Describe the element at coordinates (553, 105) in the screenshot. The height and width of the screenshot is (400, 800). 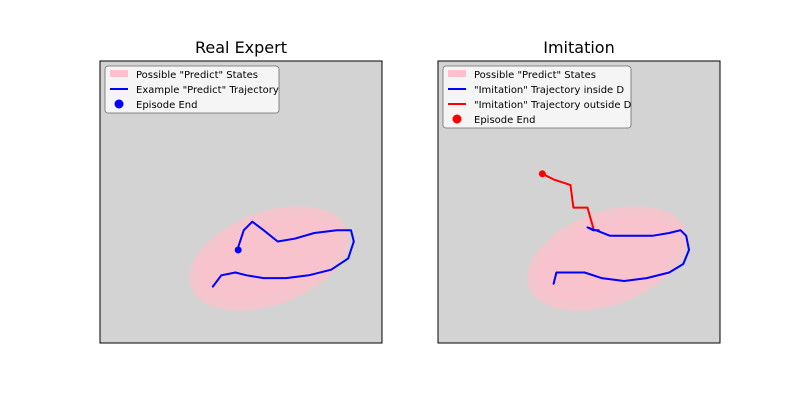
I see `legend-label-trajectory-outside: "Imitation" Trajectory outside D` at that location.